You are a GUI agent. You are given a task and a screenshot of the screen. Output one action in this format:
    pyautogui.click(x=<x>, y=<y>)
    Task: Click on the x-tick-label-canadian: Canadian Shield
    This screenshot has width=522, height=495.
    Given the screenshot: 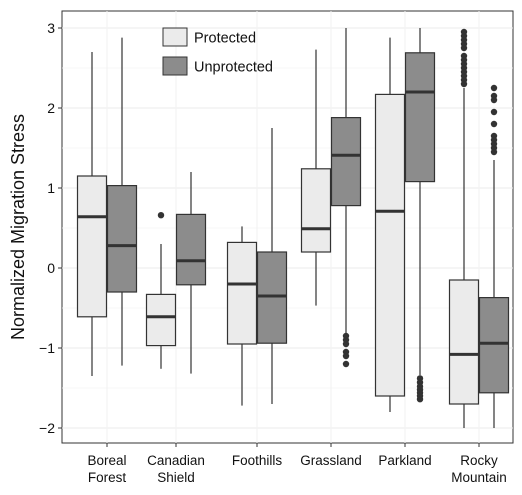 What is the action you would take?
    pyautogui.click(x=176, y=469)
    